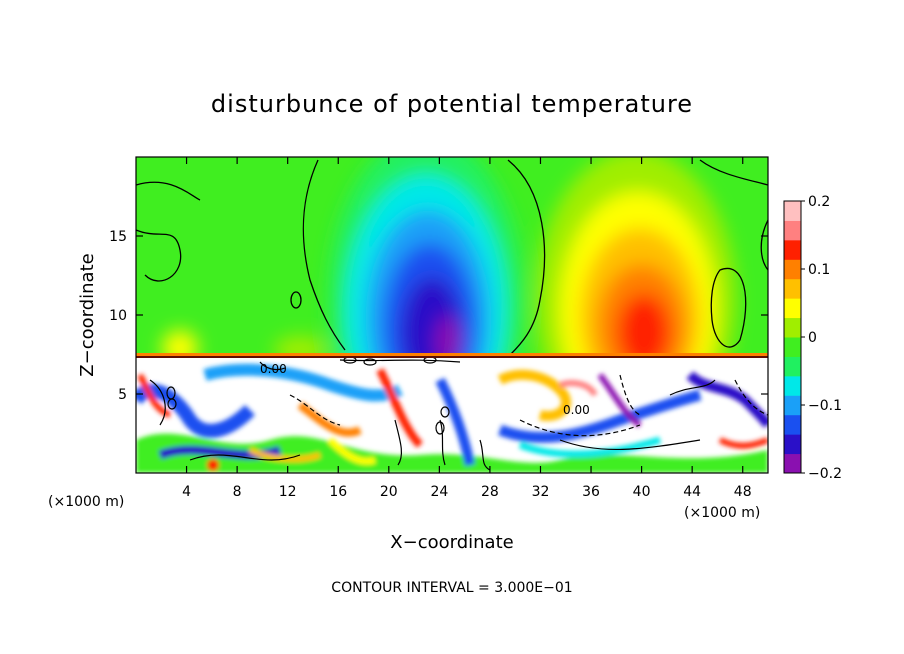  What do you see at coordinates (87, 314) in the screenshot?
I see `y-axis-label: Z−coordinate` at bounding box center [87, 314].